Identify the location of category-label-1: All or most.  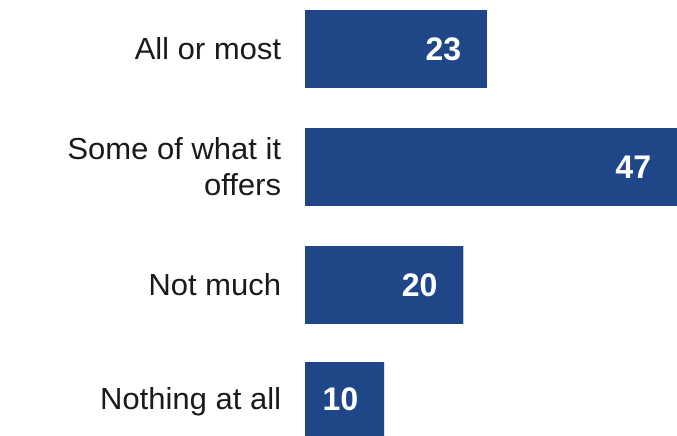
(208, 48).